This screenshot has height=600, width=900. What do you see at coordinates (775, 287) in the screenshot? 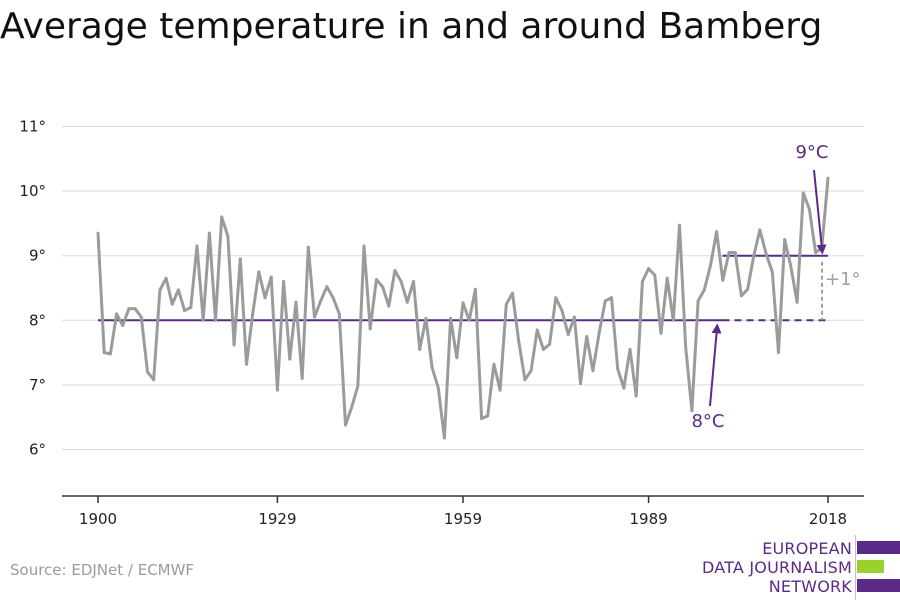
I see `annotations: 9°C 8°C +1°` at bounding box center [775, 287].